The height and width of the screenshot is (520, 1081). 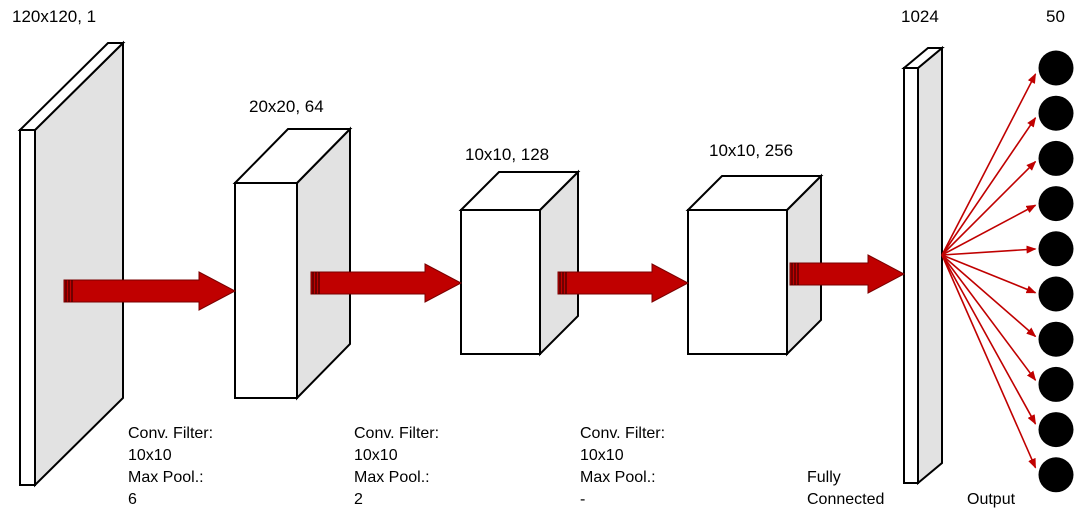 What do you see at coordinates (622, 467) in the screenshot?
I see `conv-note-3: Conv. Filter: 10x10 Max Pool.: -` at bounding box center [622, 467].